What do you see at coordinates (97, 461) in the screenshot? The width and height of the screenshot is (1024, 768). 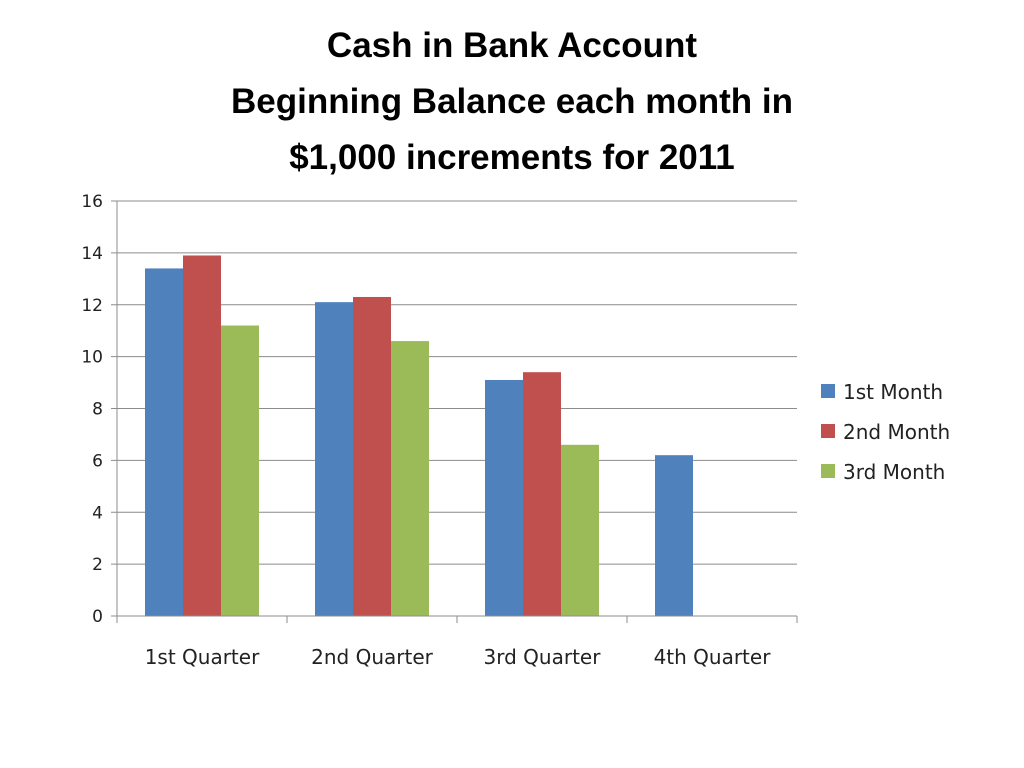 I see `y-tick-label: 6` at bounding box center [97, 461].